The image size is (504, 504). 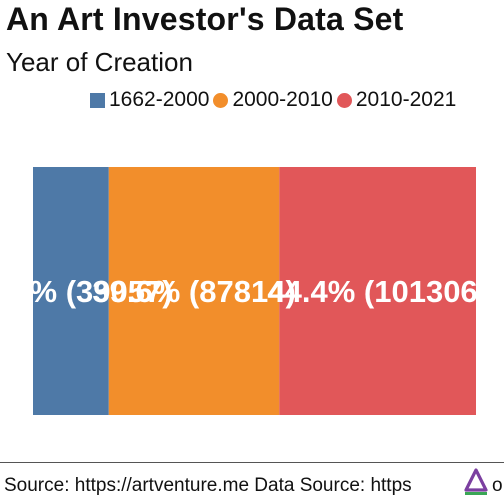 I want to click on triangle-logo-icon, so click(x=476, y=481).